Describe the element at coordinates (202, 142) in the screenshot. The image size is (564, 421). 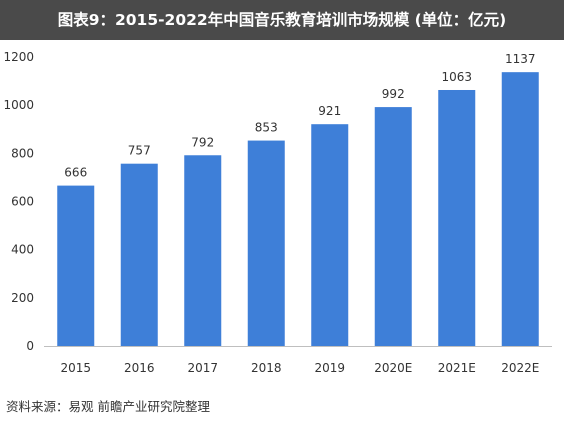
I see `data-label-2017: 792` at that location.